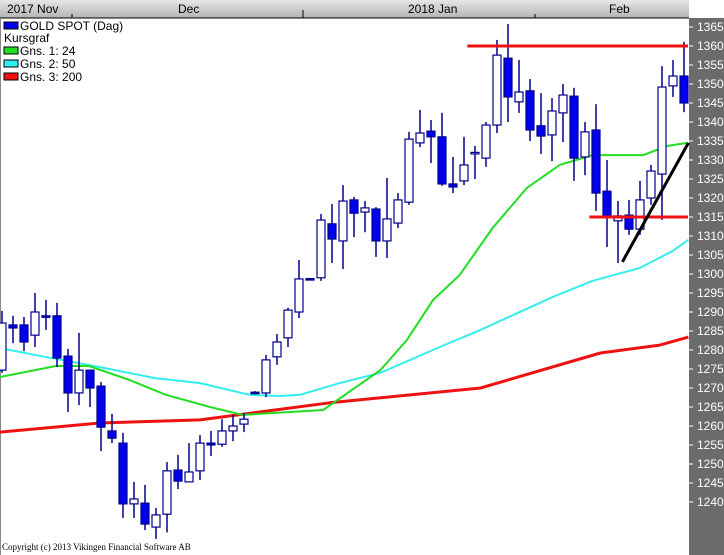 This screenshot has width=724, height=555. I want to click on date-axis-header, so click(344, 9).